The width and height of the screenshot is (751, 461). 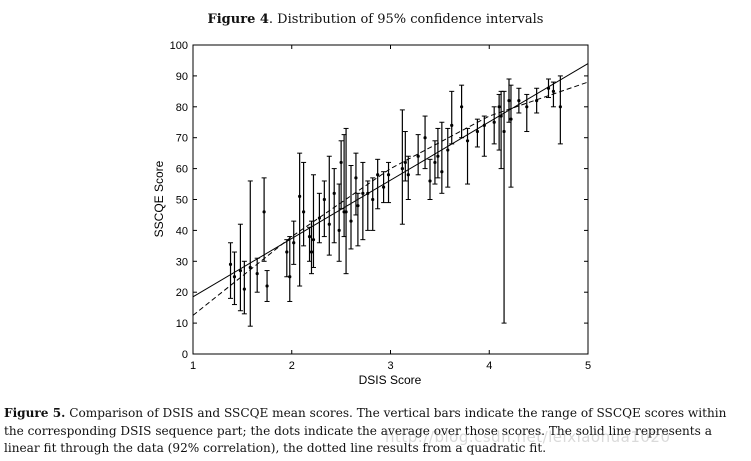 I want to click on y-tick-label: 90, so click(x=182, y=77).